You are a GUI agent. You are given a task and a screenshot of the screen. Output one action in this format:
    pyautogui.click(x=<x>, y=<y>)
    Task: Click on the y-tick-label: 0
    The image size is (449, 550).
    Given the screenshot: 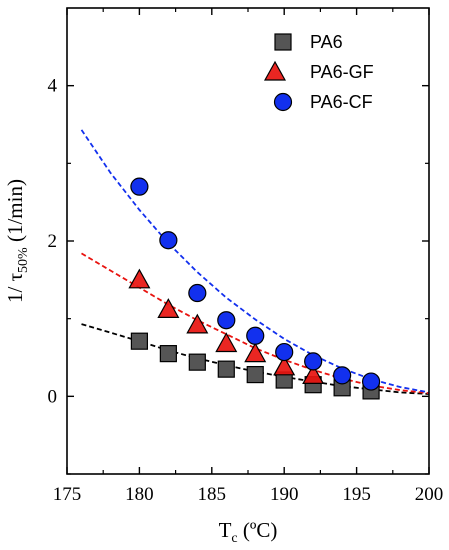 What is the action you would take?
    pyautogui.click(x=53, y=396)
    